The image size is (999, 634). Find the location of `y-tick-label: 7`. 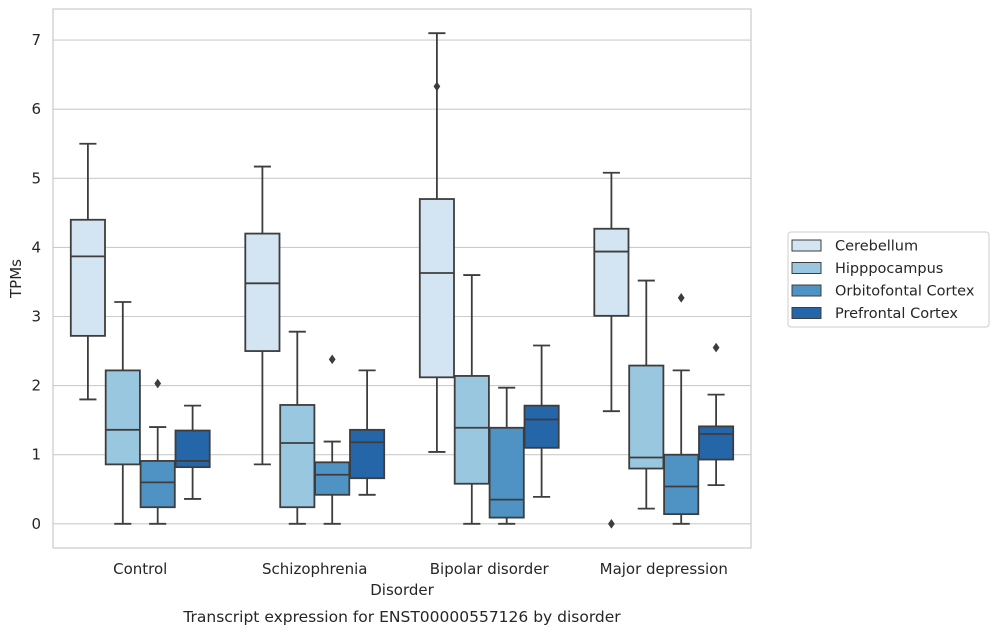

y-tick-label: 7 is located at coordinates (36, 40).